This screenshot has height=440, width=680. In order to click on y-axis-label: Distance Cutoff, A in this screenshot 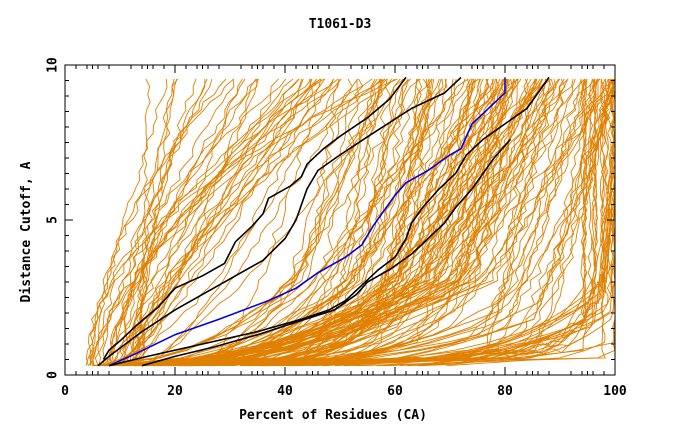, I will do `click(26, 231)`.